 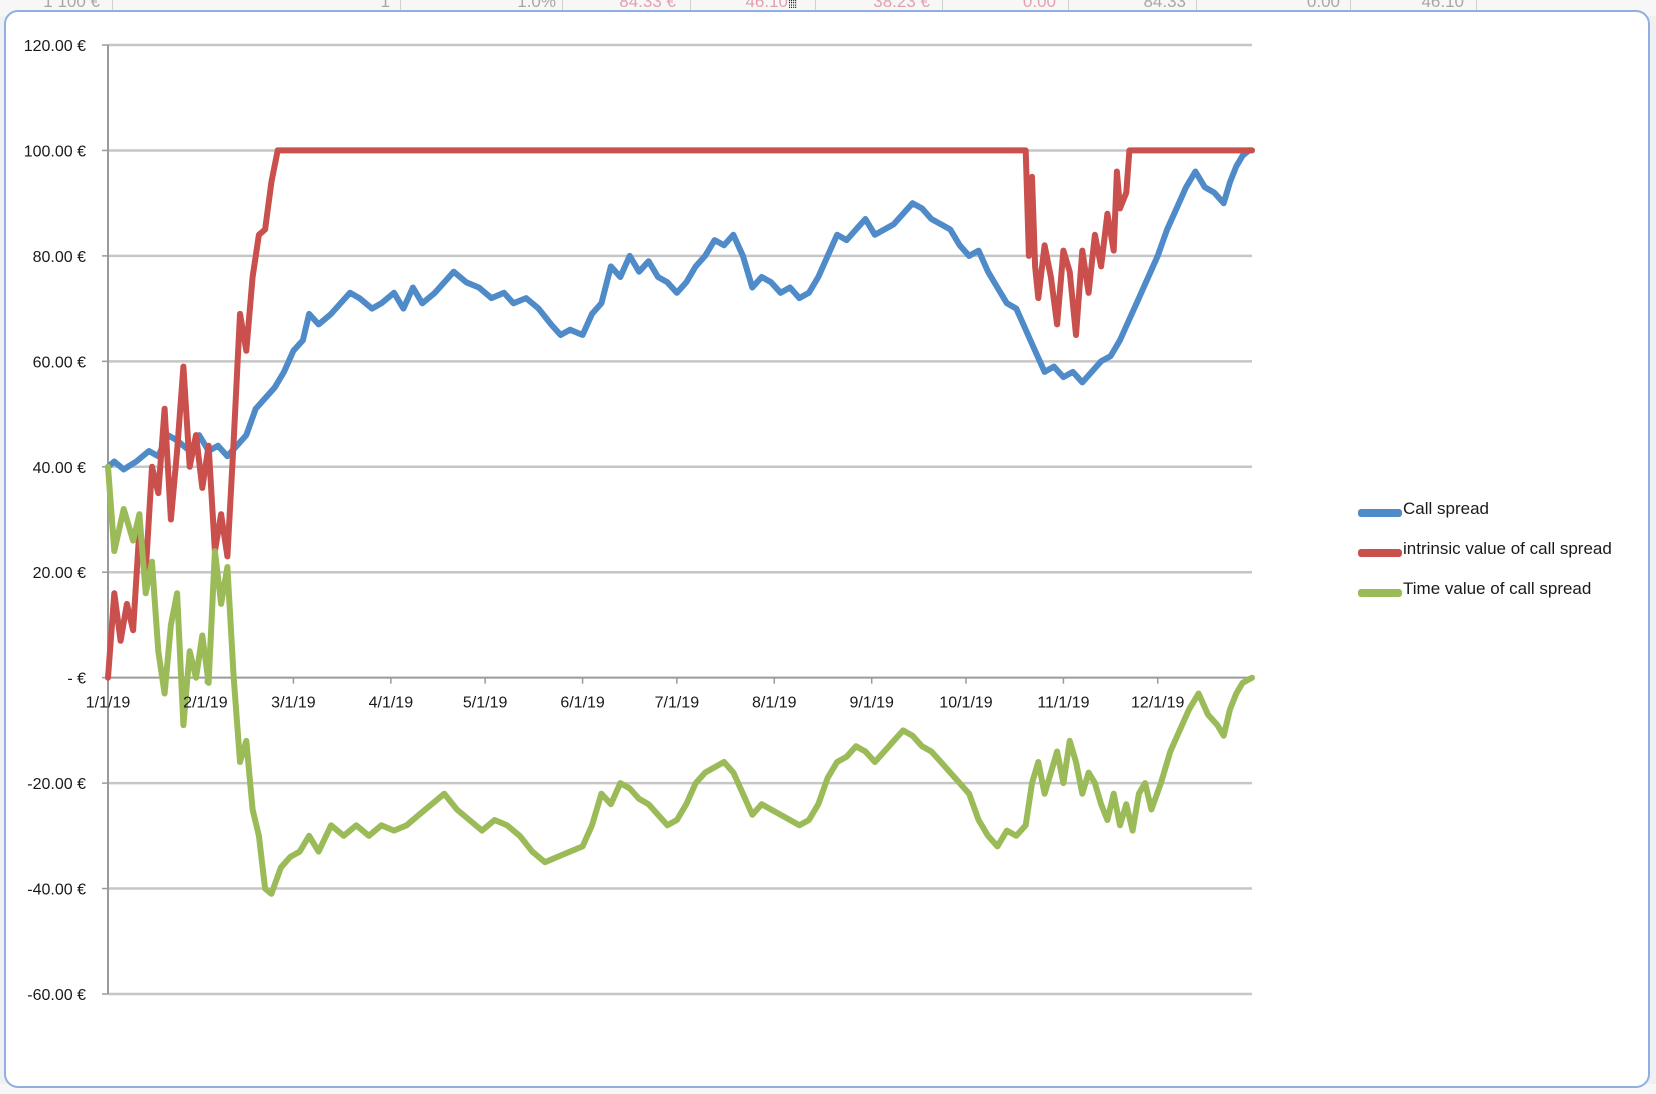 I want to click on y-tick-label: 20.00 €, so click(x=59, y=573).